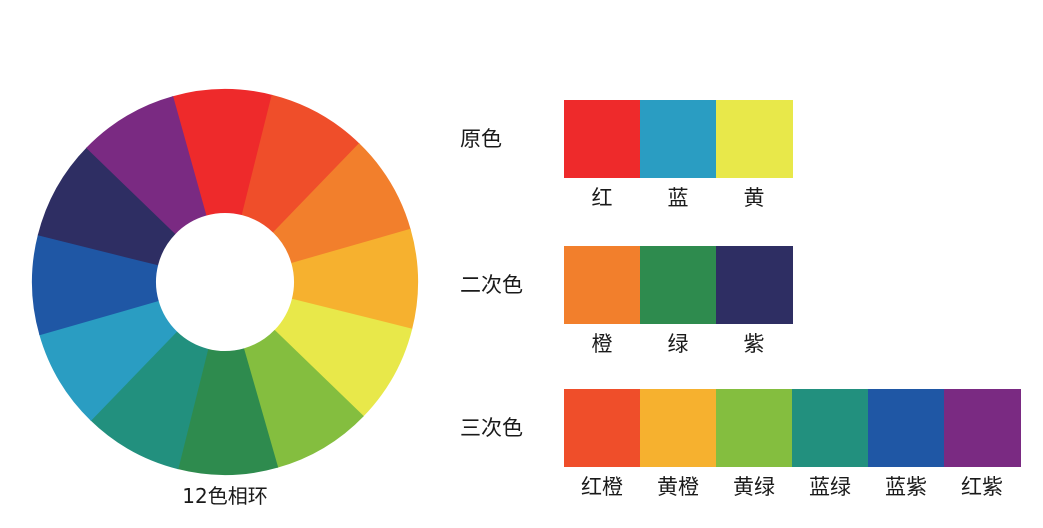 Image resolution: width=1043 pixels, height=528 pixels. What do you see at coordinates (602, 344) in the screenshot?
I see `swatch-label: 橙` at bounding box center [602, 344].